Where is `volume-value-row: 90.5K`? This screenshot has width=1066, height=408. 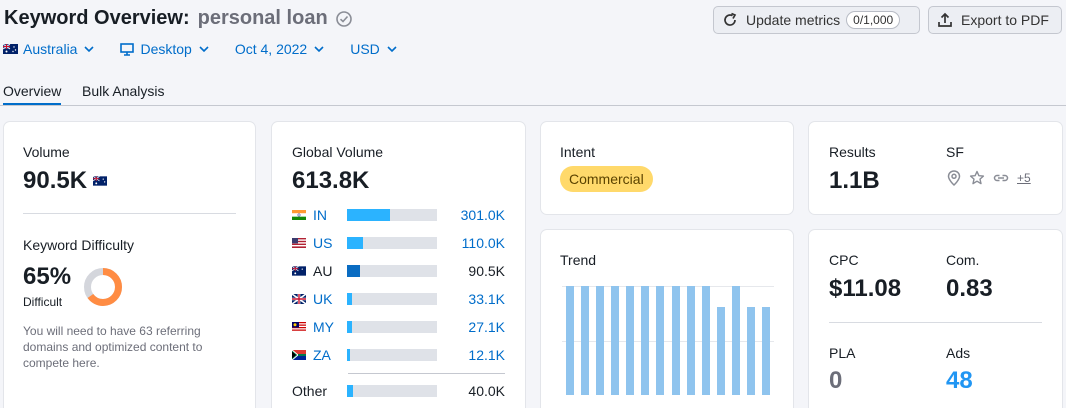 volume-value-row: 90.5K is located at coordinates (65, 181).